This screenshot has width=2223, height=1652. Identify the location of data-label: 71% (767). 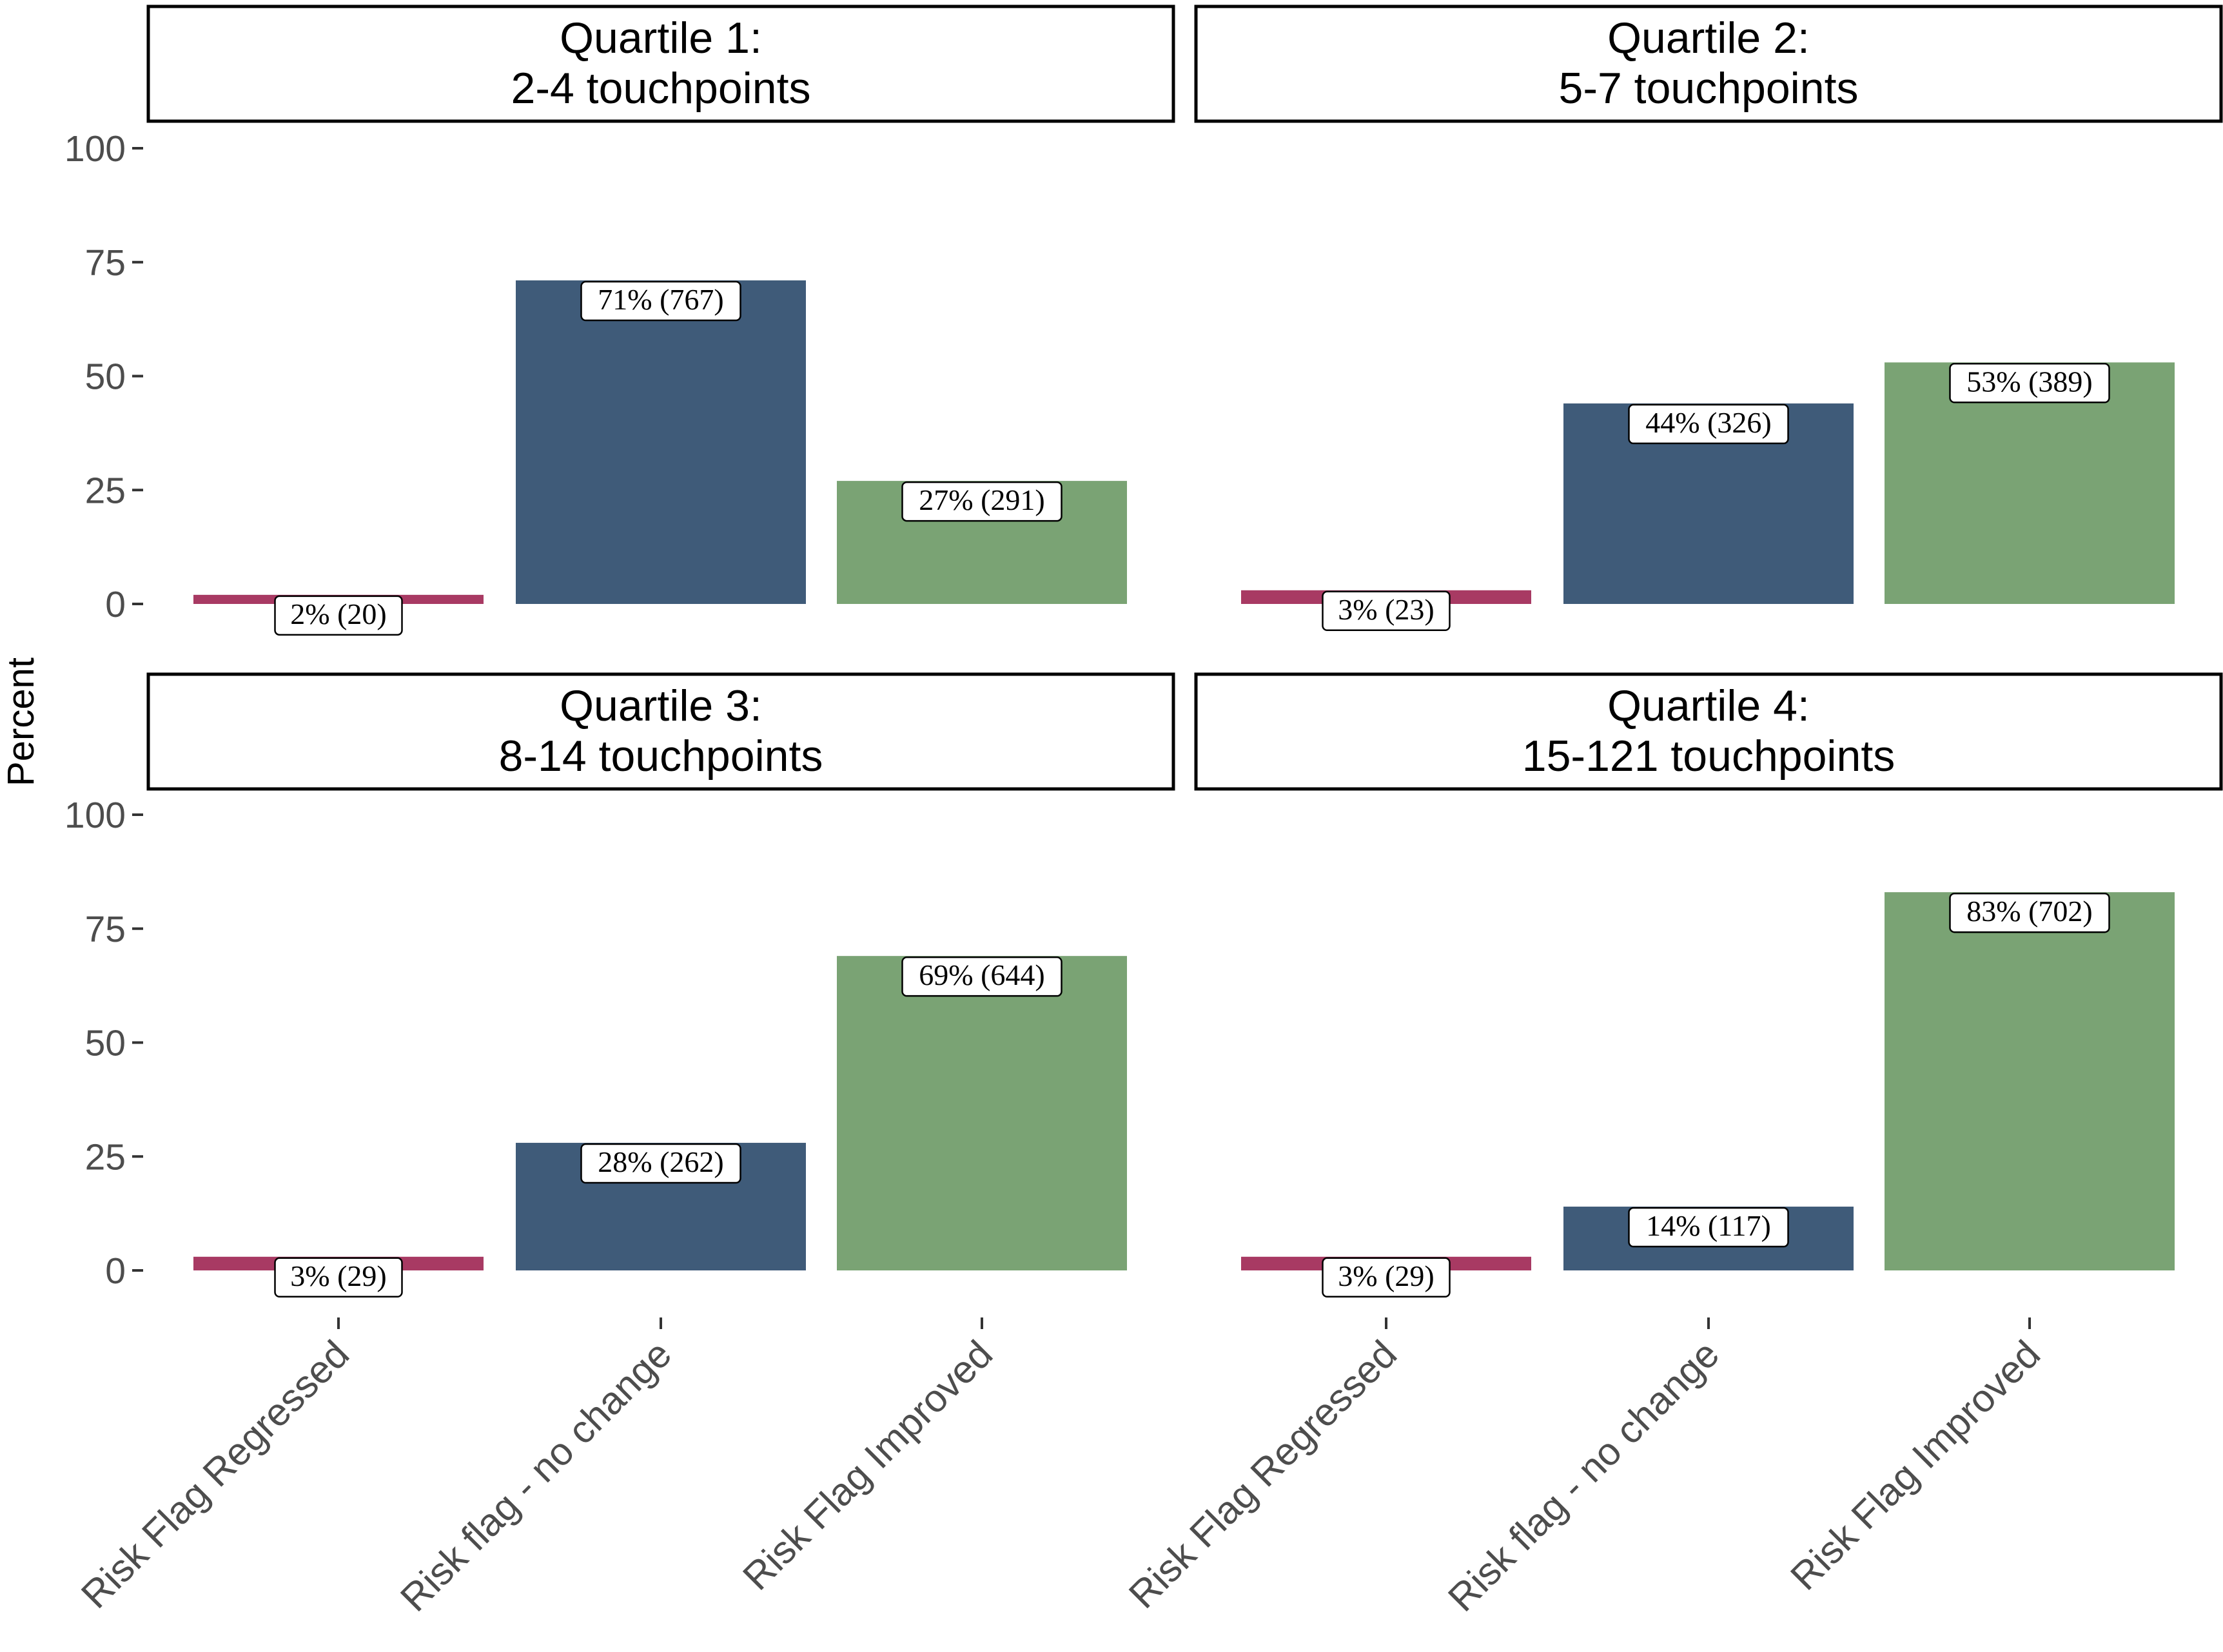
(660, 299).